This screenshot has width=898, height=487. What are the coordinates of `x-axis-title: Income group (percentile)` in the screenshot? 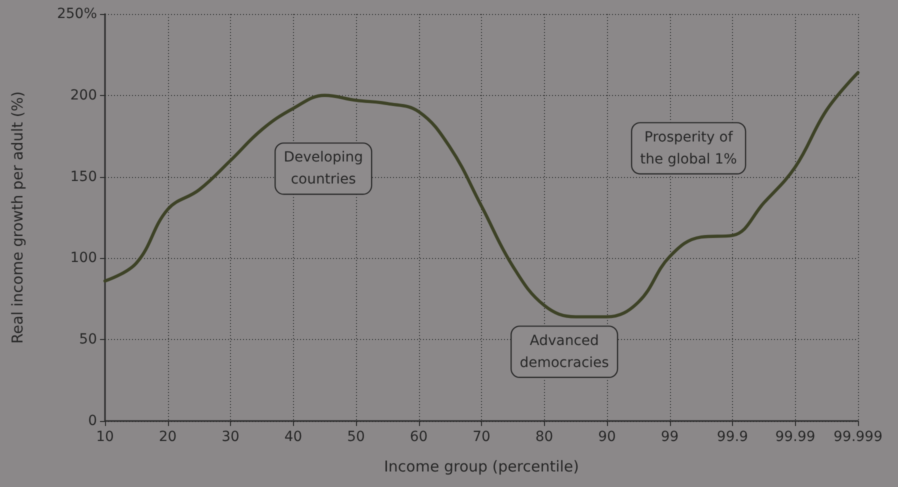 It's located at (482, 467).